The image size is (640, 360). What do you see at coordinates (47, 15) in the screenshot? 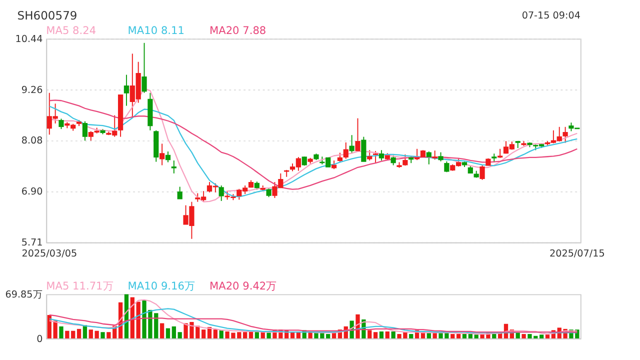
I see `chart-title: SH600579` at bounding box center [47, 15].